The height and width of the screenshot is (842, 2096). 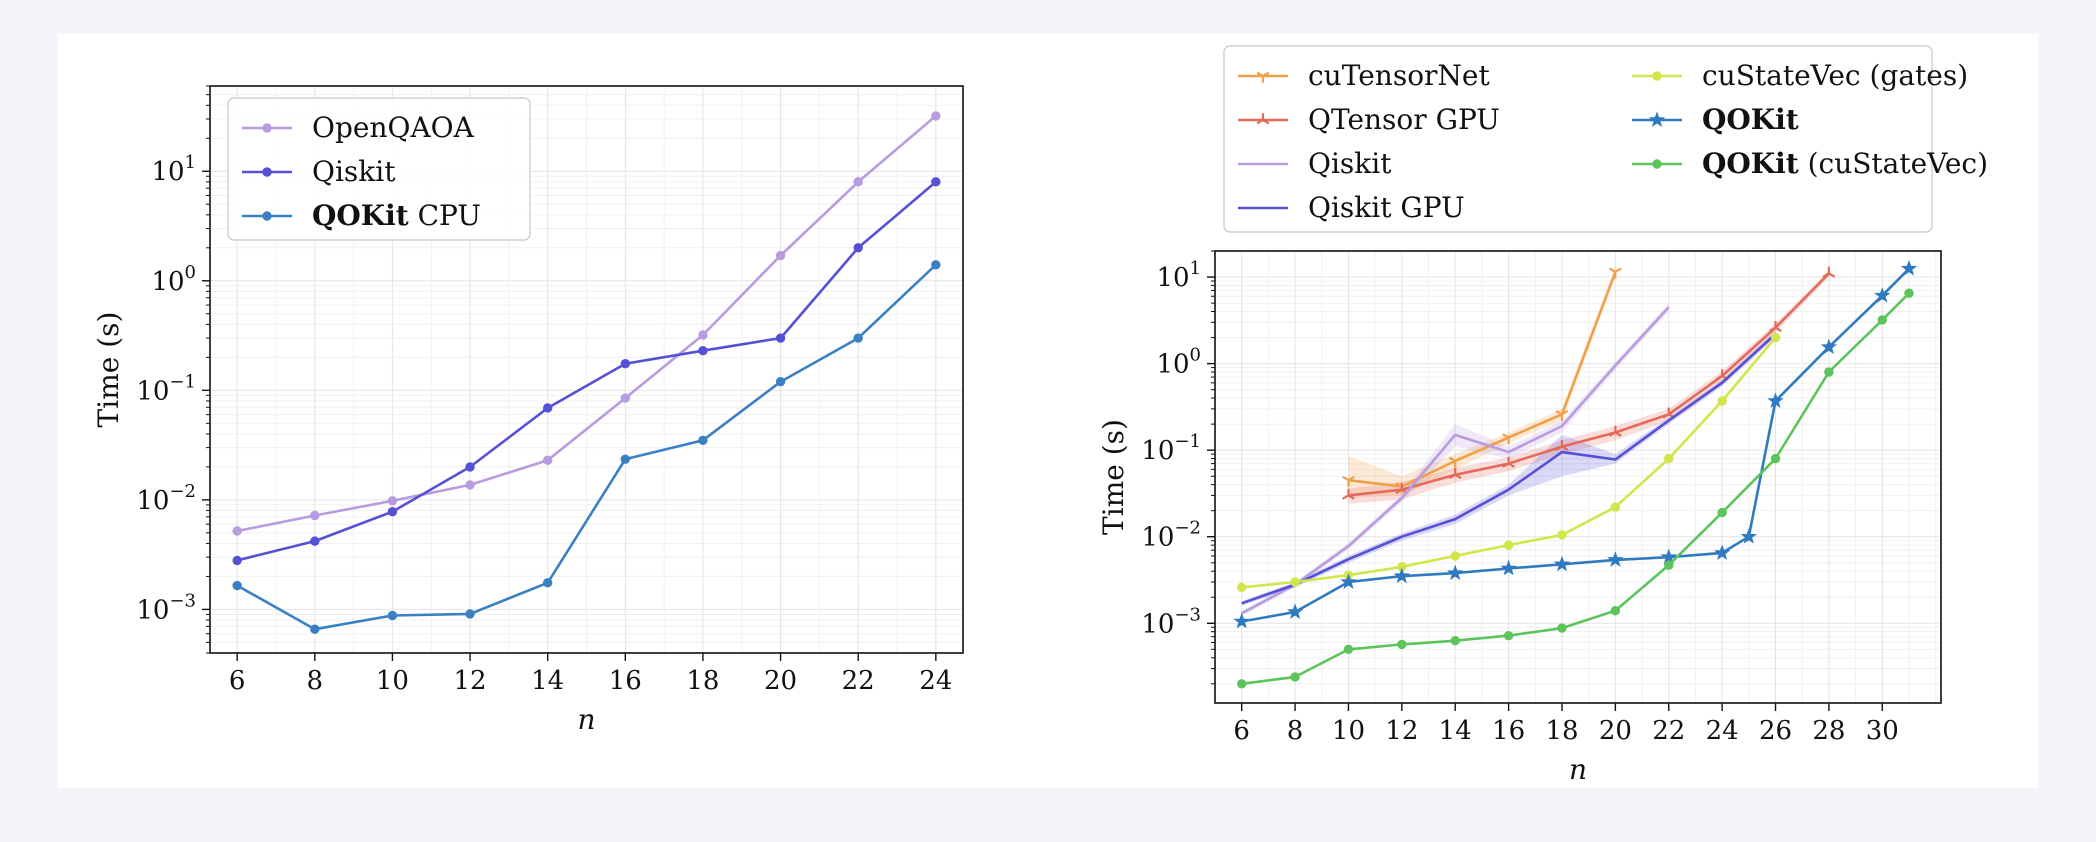 What do you see at coordinates (354, 171) in the screenshot?
I see `legend-label: Qiskit` at bounding box center [354, 171].